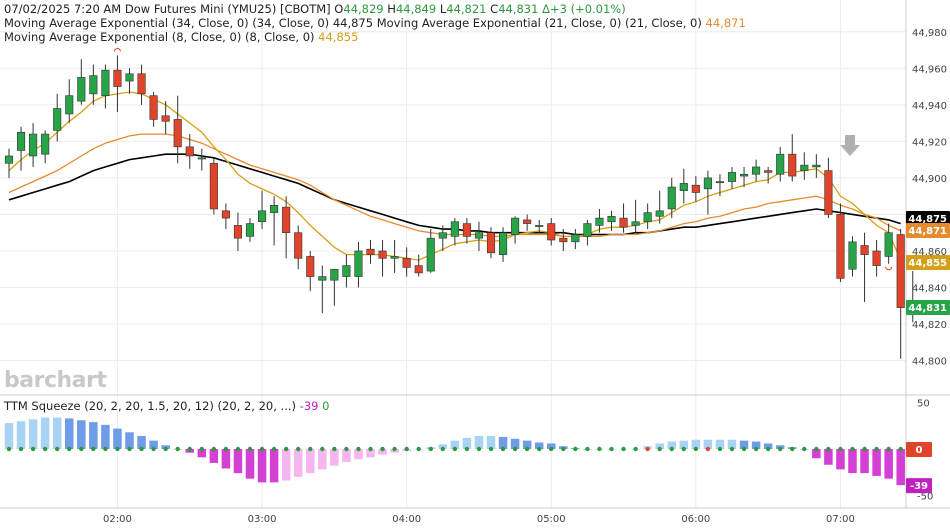 Image resolution: width=950 pixels, height=528 pixels. What do you see at coordinates (840, 519) in the screenshot?
I see `time-tick-label: 07:00` at bounding box center [840, 519].